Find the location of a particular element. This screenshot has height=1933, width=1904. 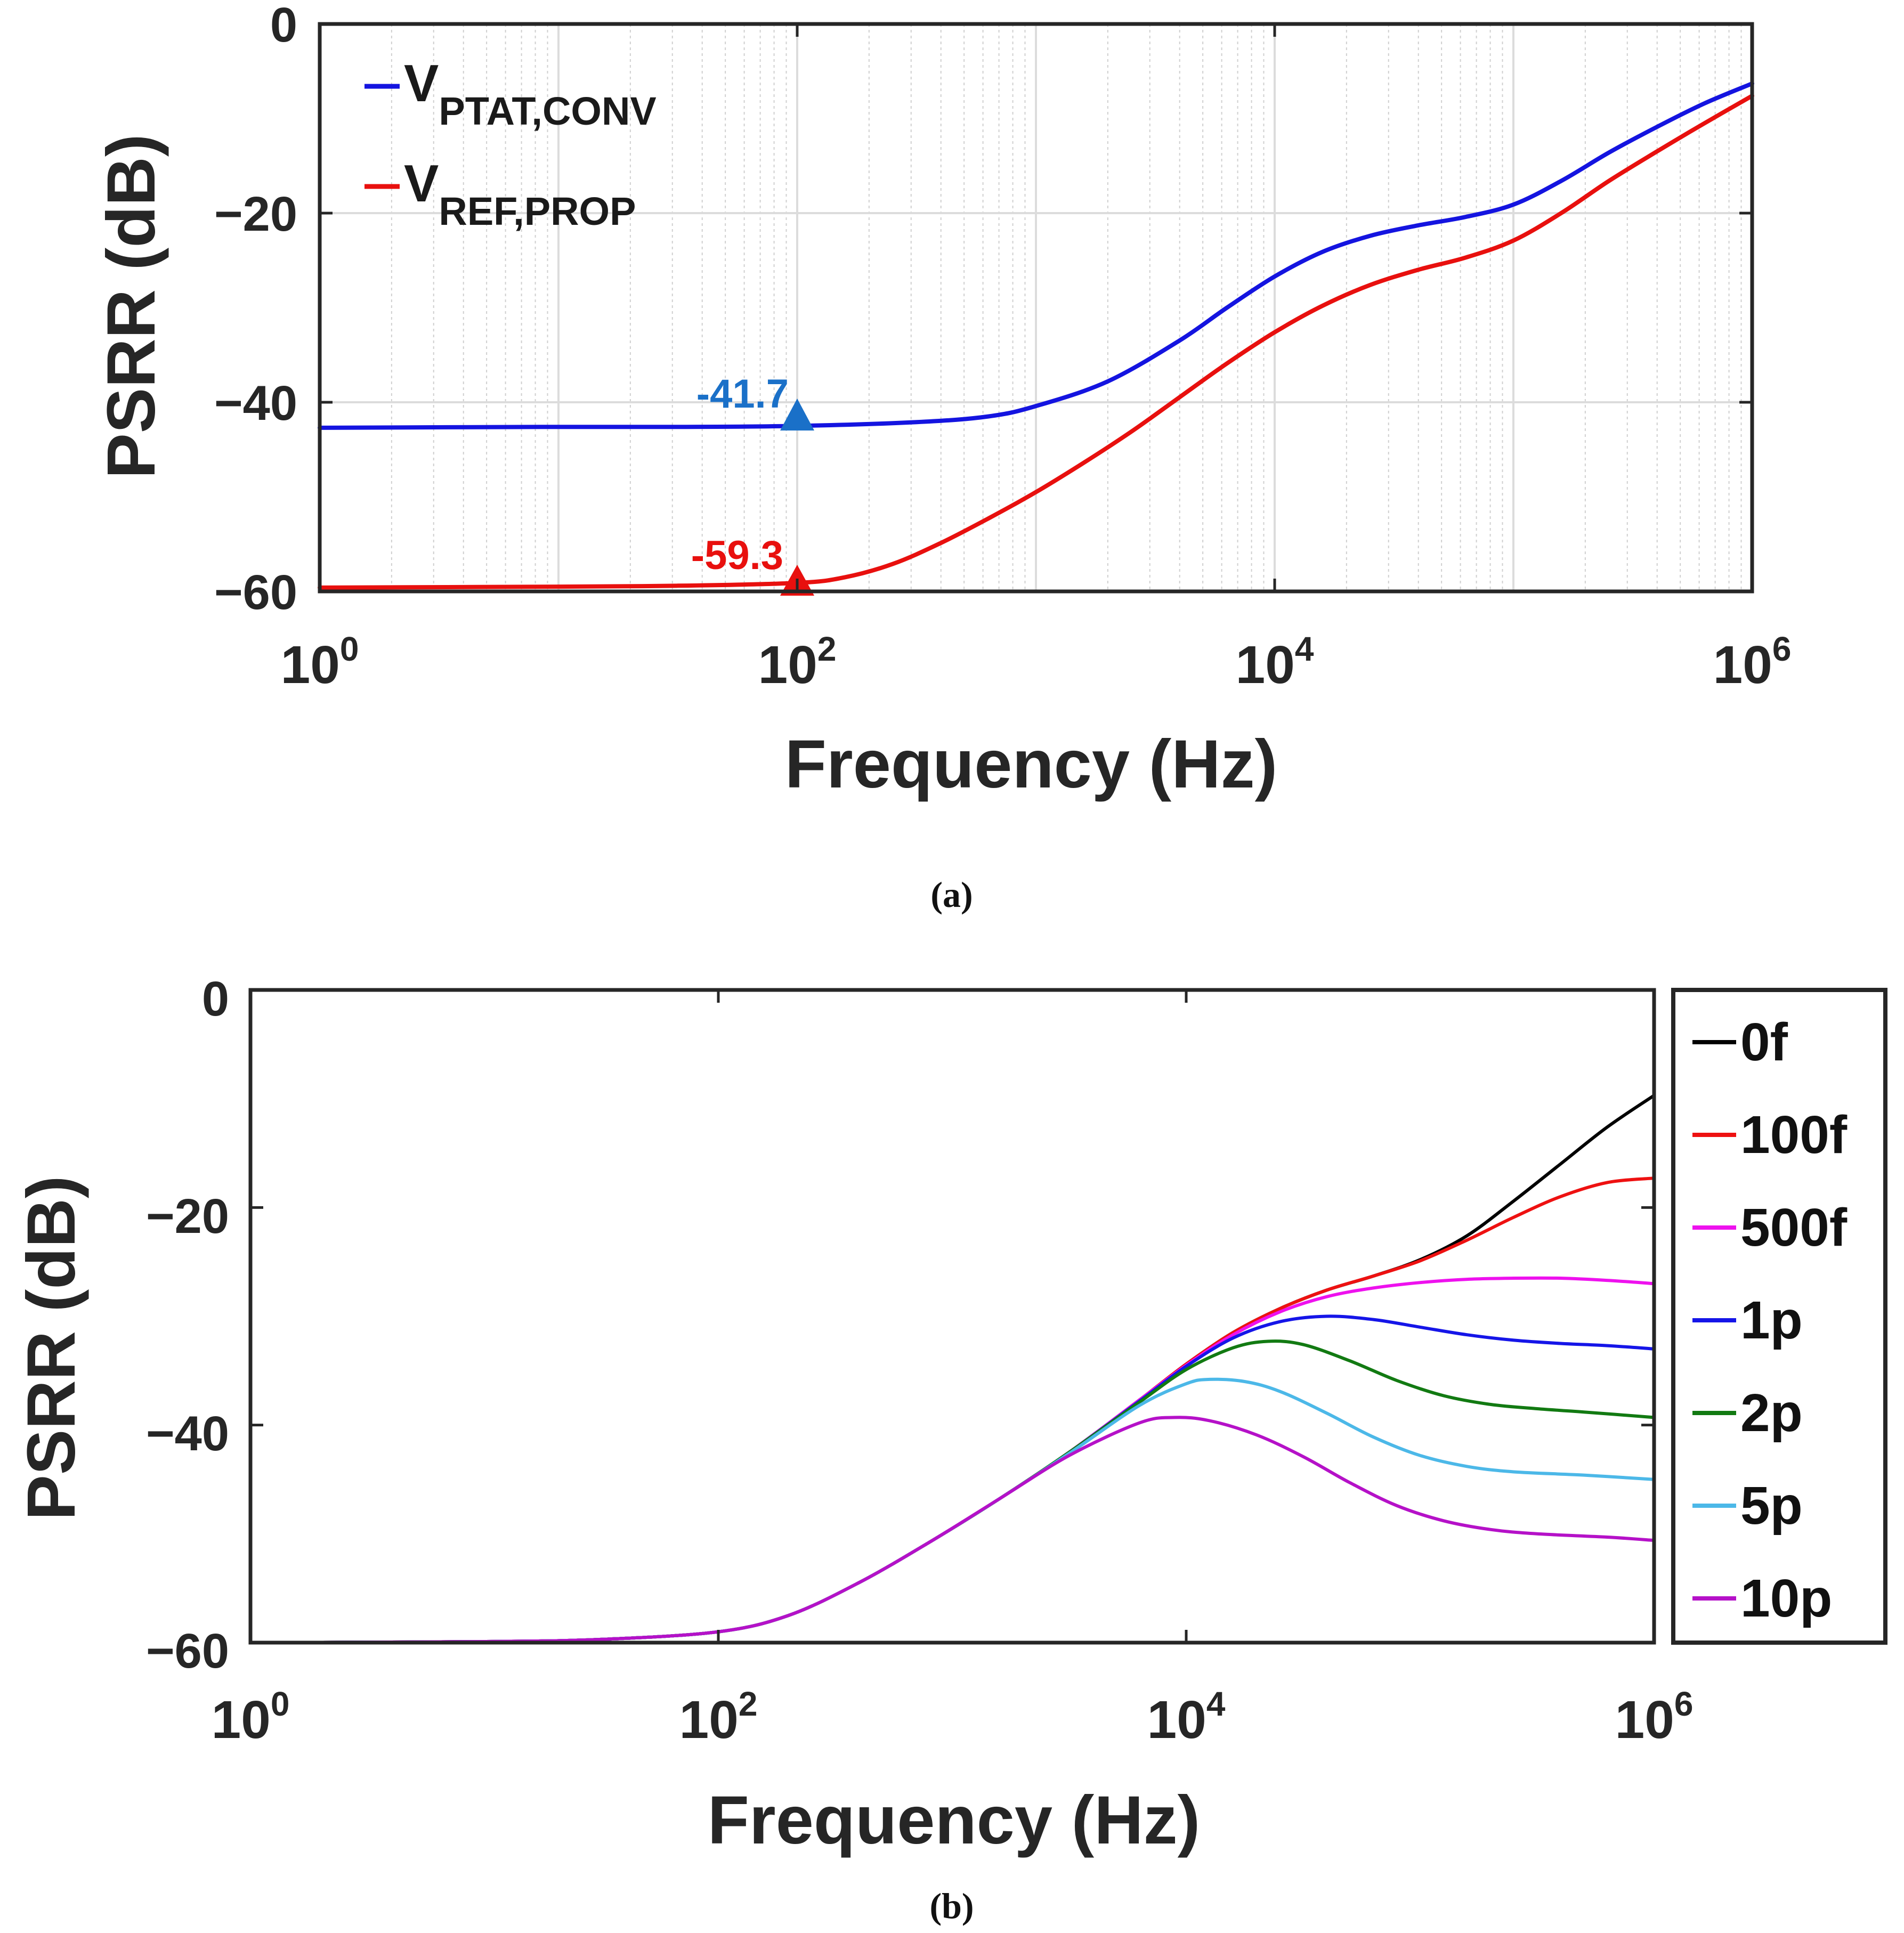

legend-label-0f: 0f is located at coordinates (1764, 1042).